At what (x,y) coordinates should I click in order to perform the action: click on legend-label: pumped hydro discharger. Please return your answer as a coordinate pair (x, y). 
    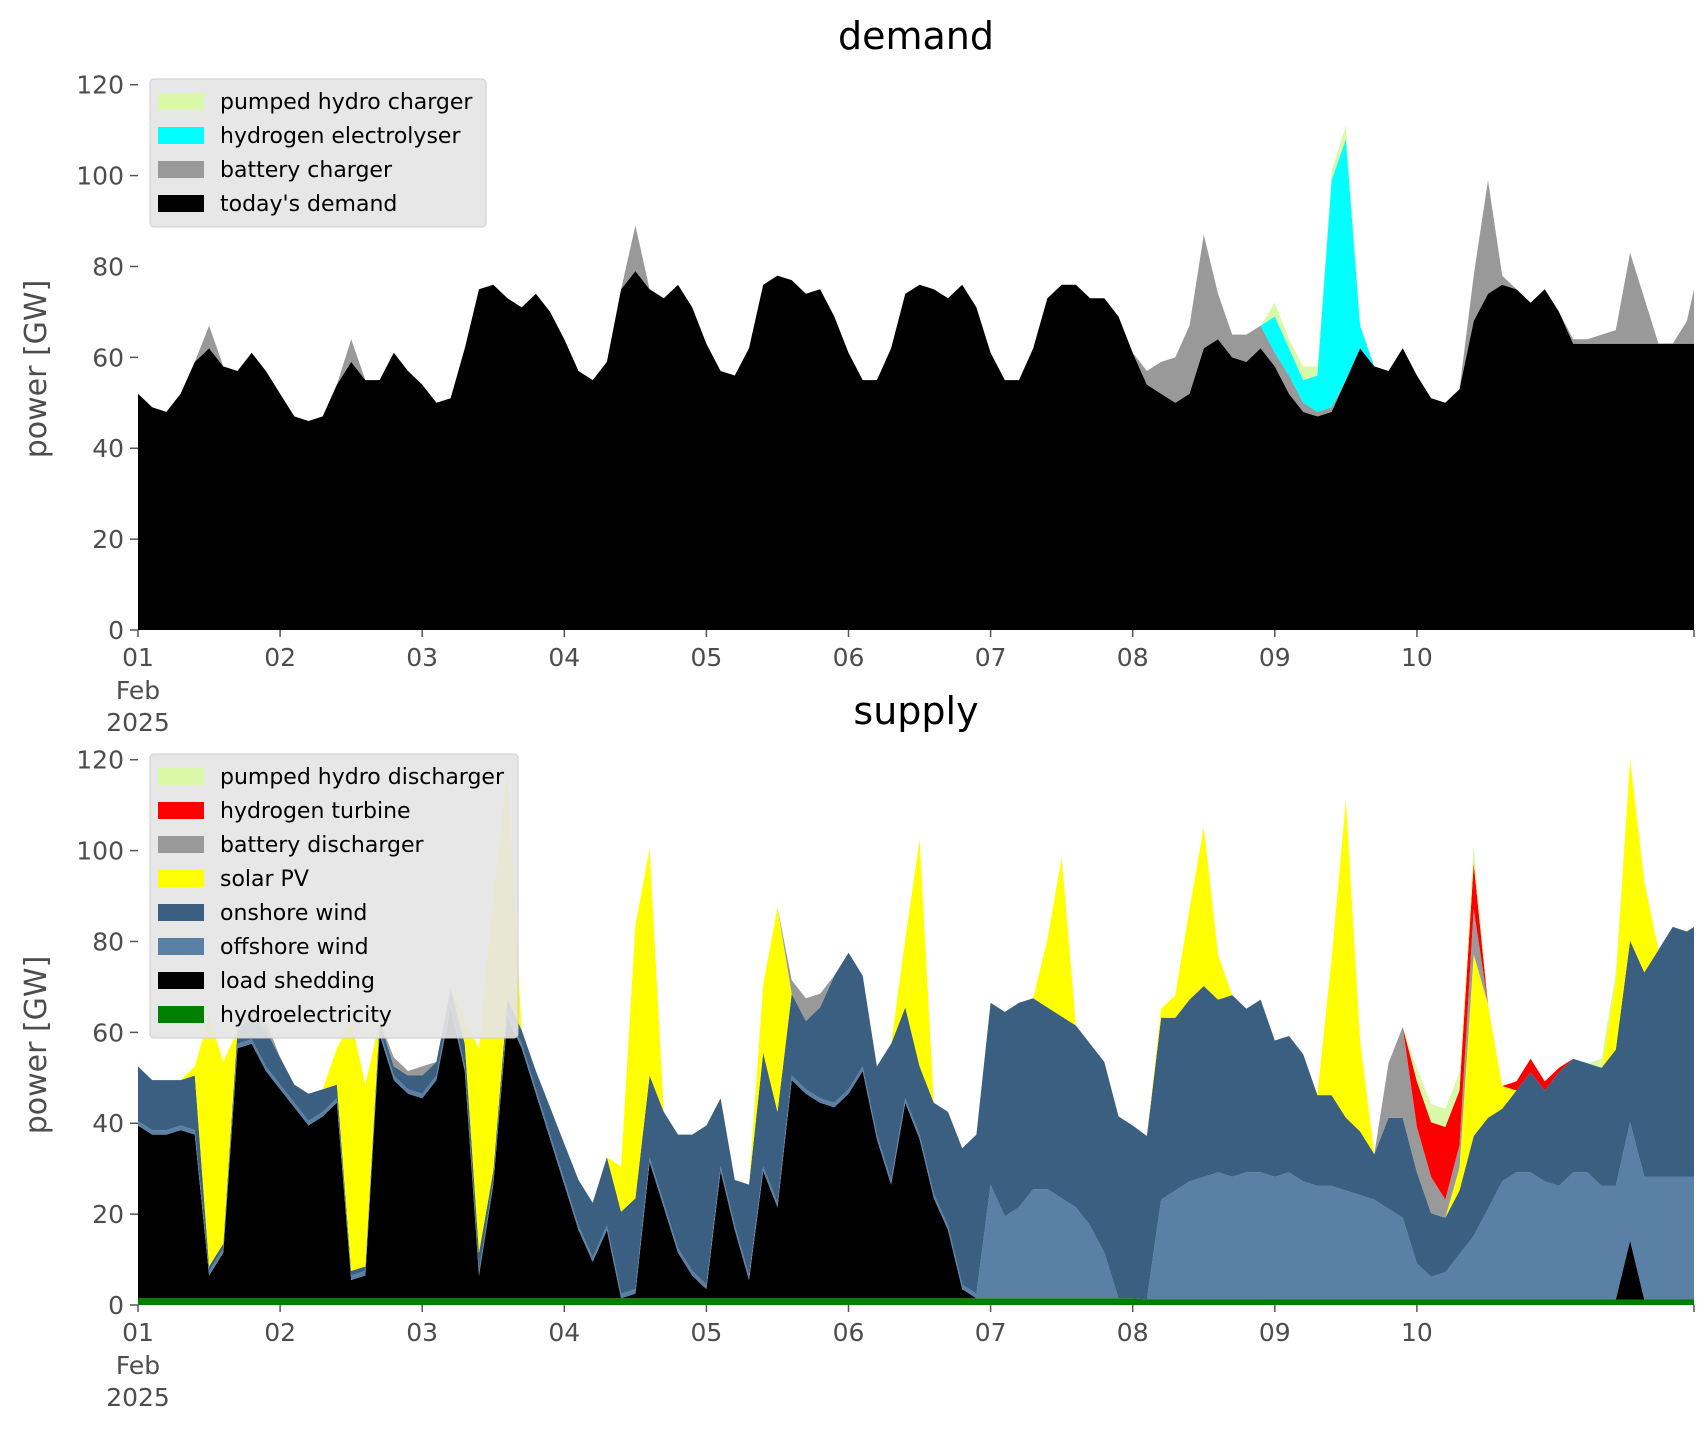
    Looking at the image, I should click on (362, 777).